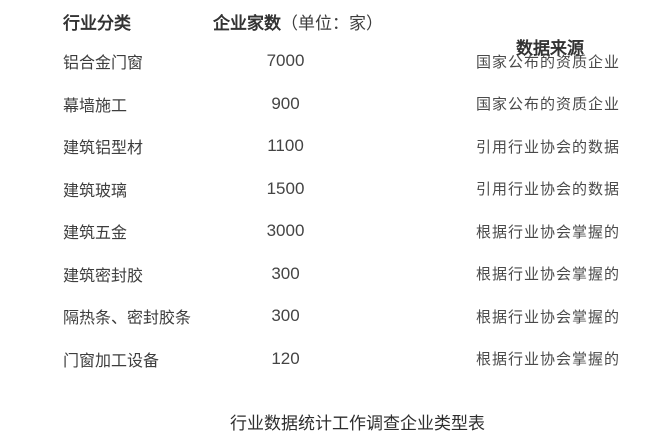 The width and height of the screenshot is (648, 439). What do you see at coordinates (550, 48) in the screenshot?
I see `header-data-source: 数据来源` at bounding box center [550, 48].